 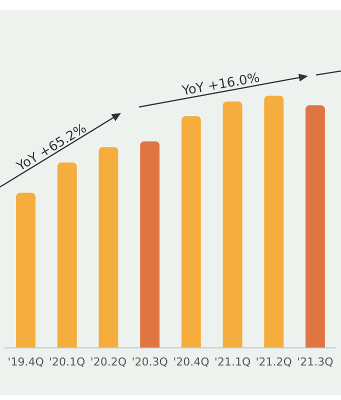 I want to click on x-tick-label: '20.4Q, so click(x=191, y=361).